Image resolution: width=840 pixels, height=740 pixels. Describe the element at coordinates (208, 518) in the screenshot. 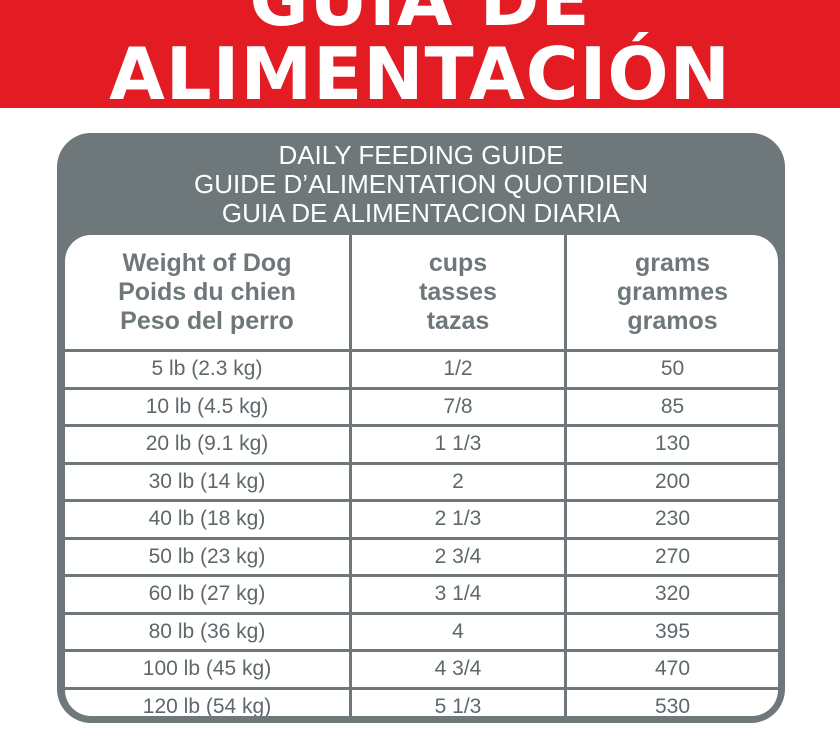

I see `weight-cell: 40 lb (18 kg)` at that location.